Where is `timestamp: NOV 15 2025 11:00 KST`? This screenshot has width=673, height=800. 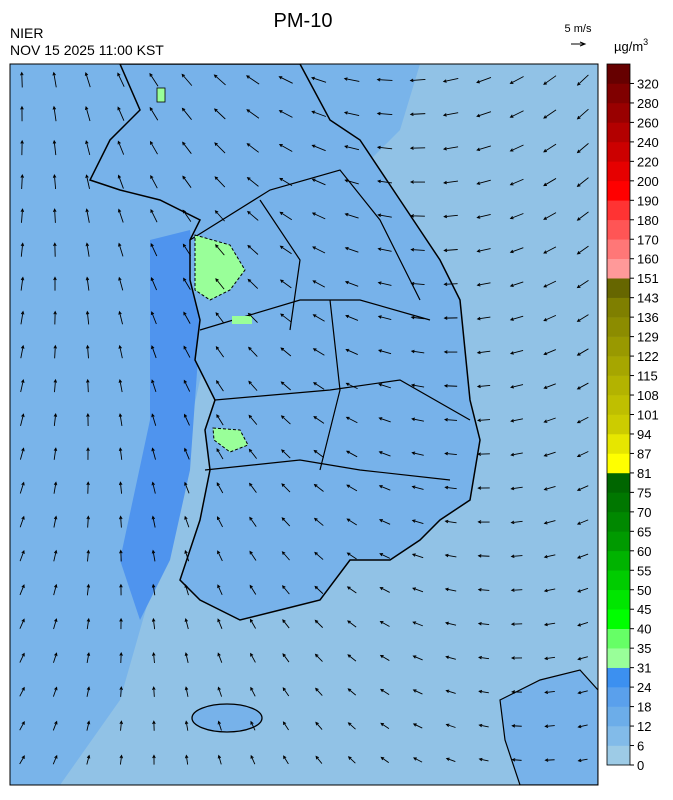
timestamp: NOV 15 2025 11:00 KST is located at coordinates (87, 50).